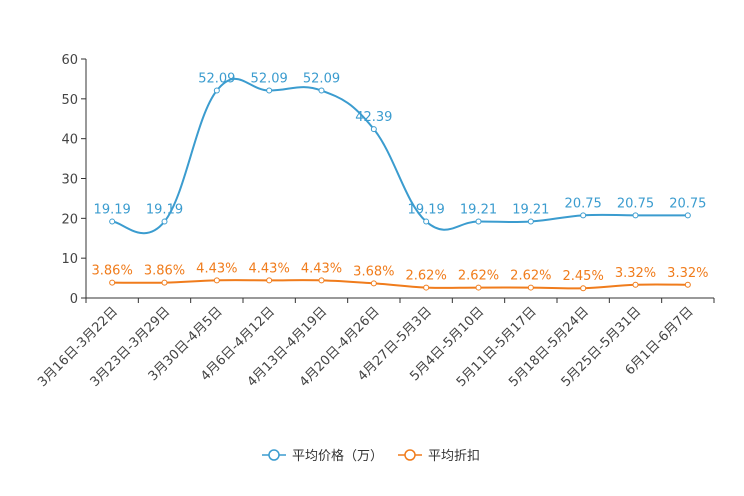 The width and height of the screenshot is (744, 496). Describe the element at coordinates (69, 100) in the screenshot. I see `y-tick-label: 50` at that location.